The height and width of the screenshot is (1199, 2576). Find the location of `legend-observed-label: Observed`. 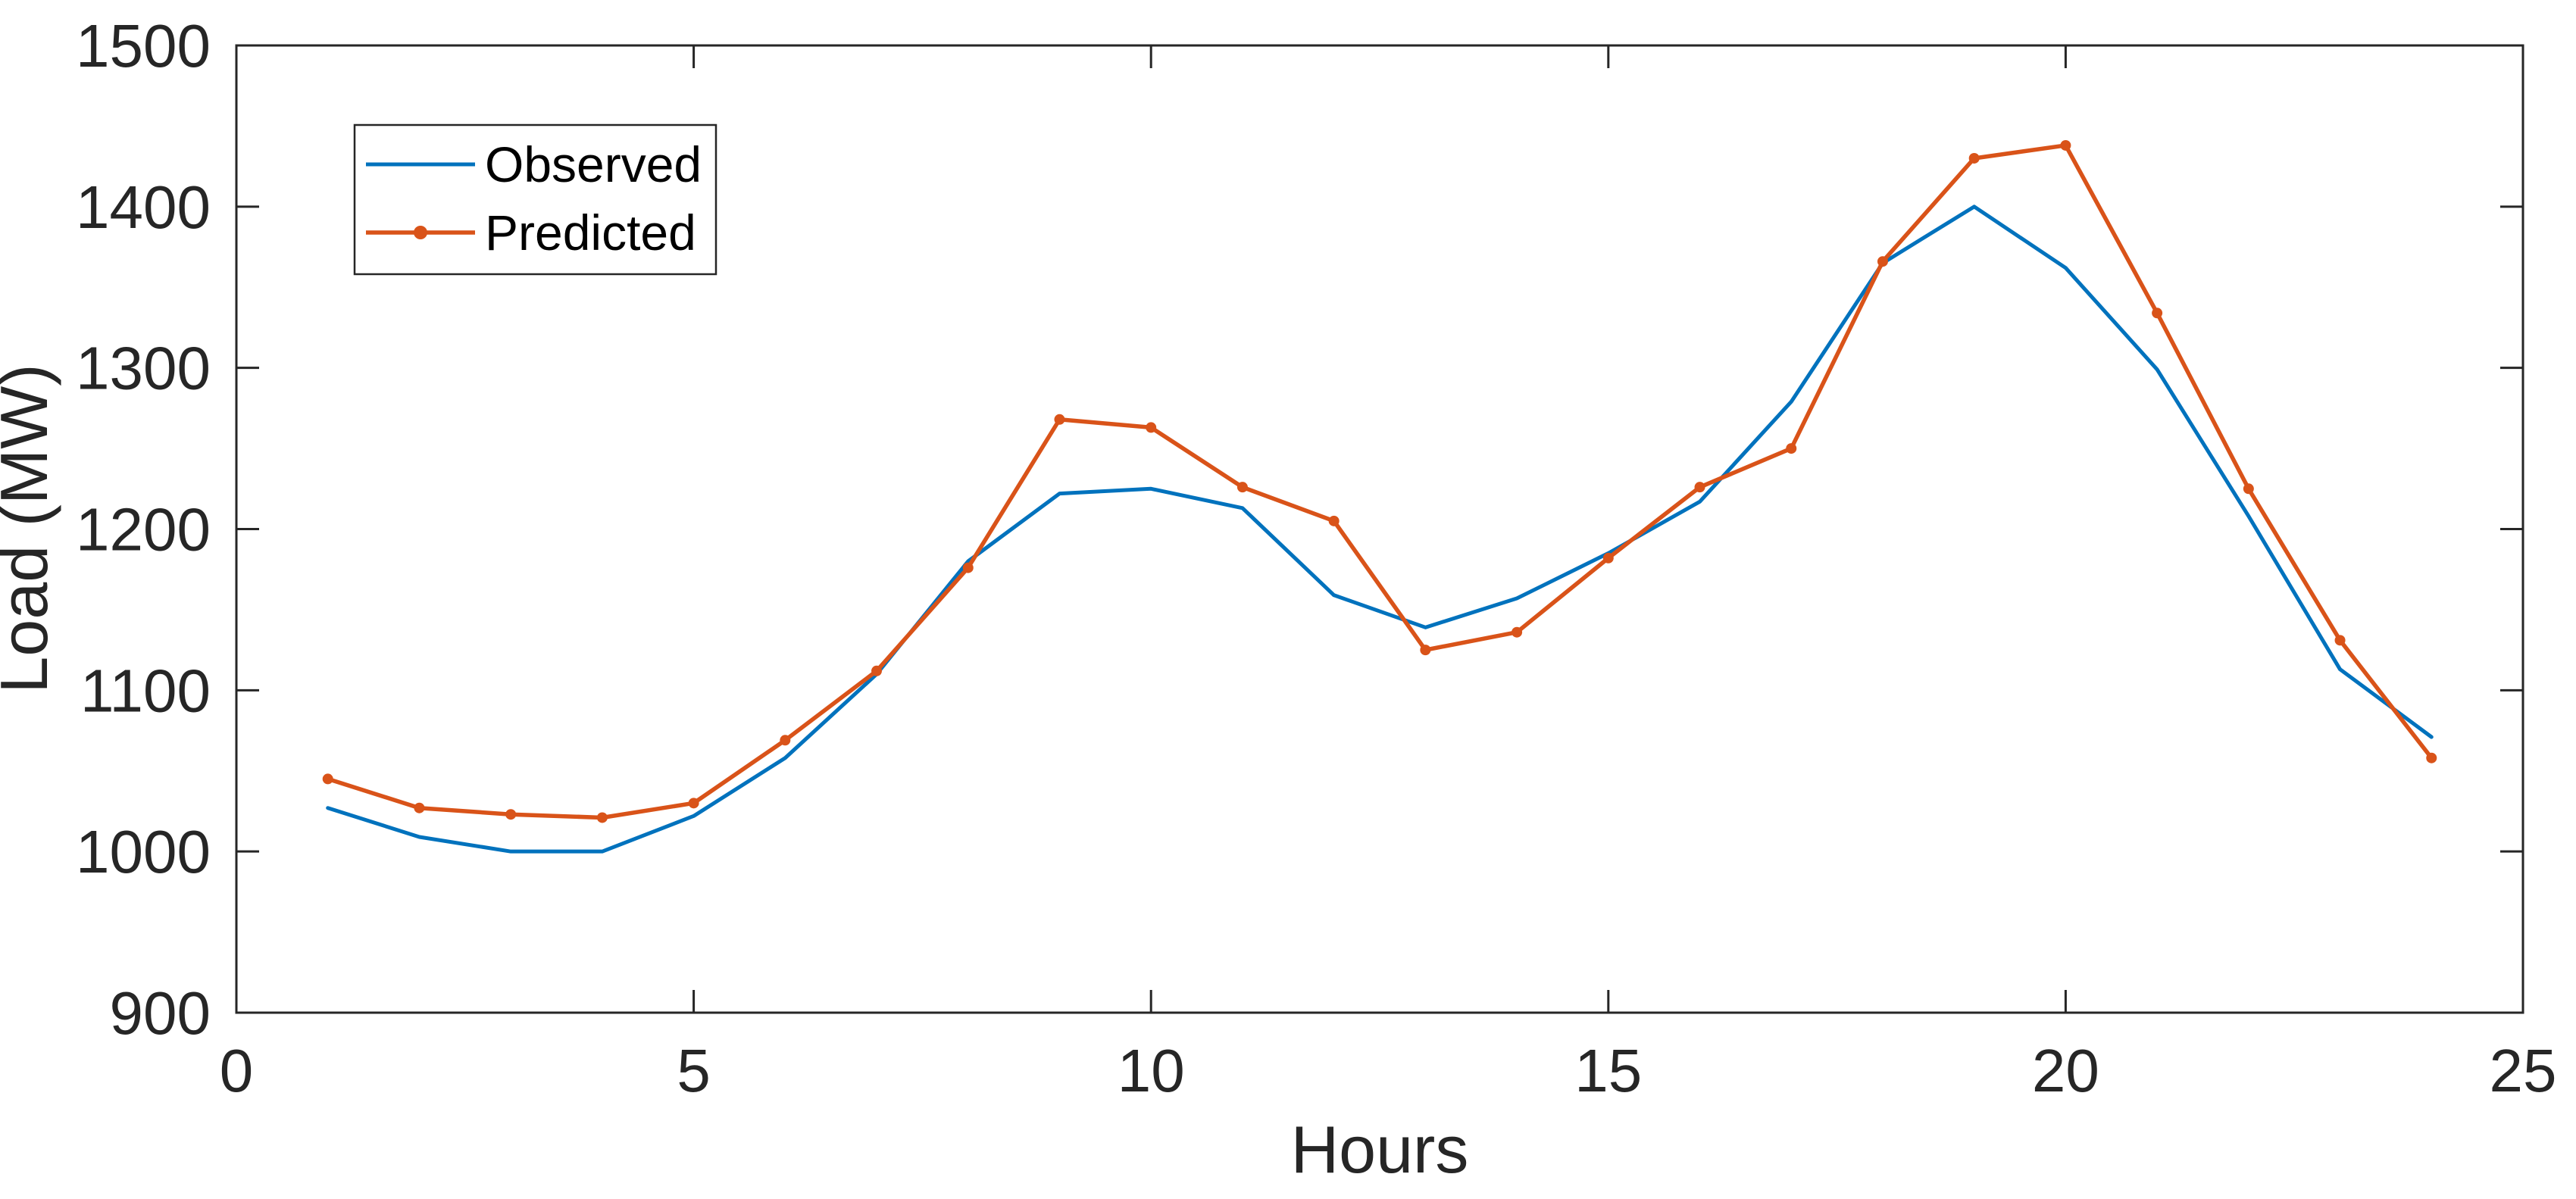

legend-observed-label: Observed is located at coordinates (594, 164).